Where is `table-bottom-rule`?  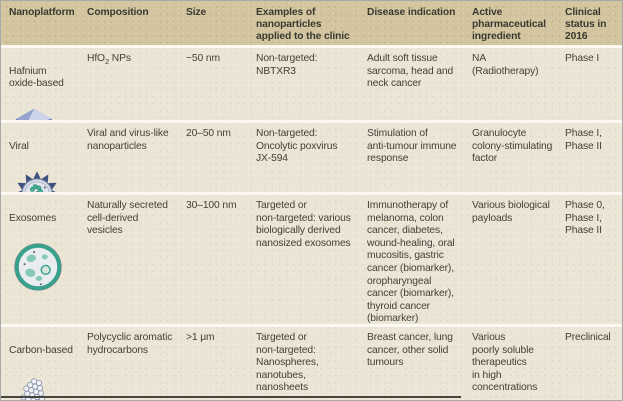 table-bottom-rule is located at coordinates (231, 397).